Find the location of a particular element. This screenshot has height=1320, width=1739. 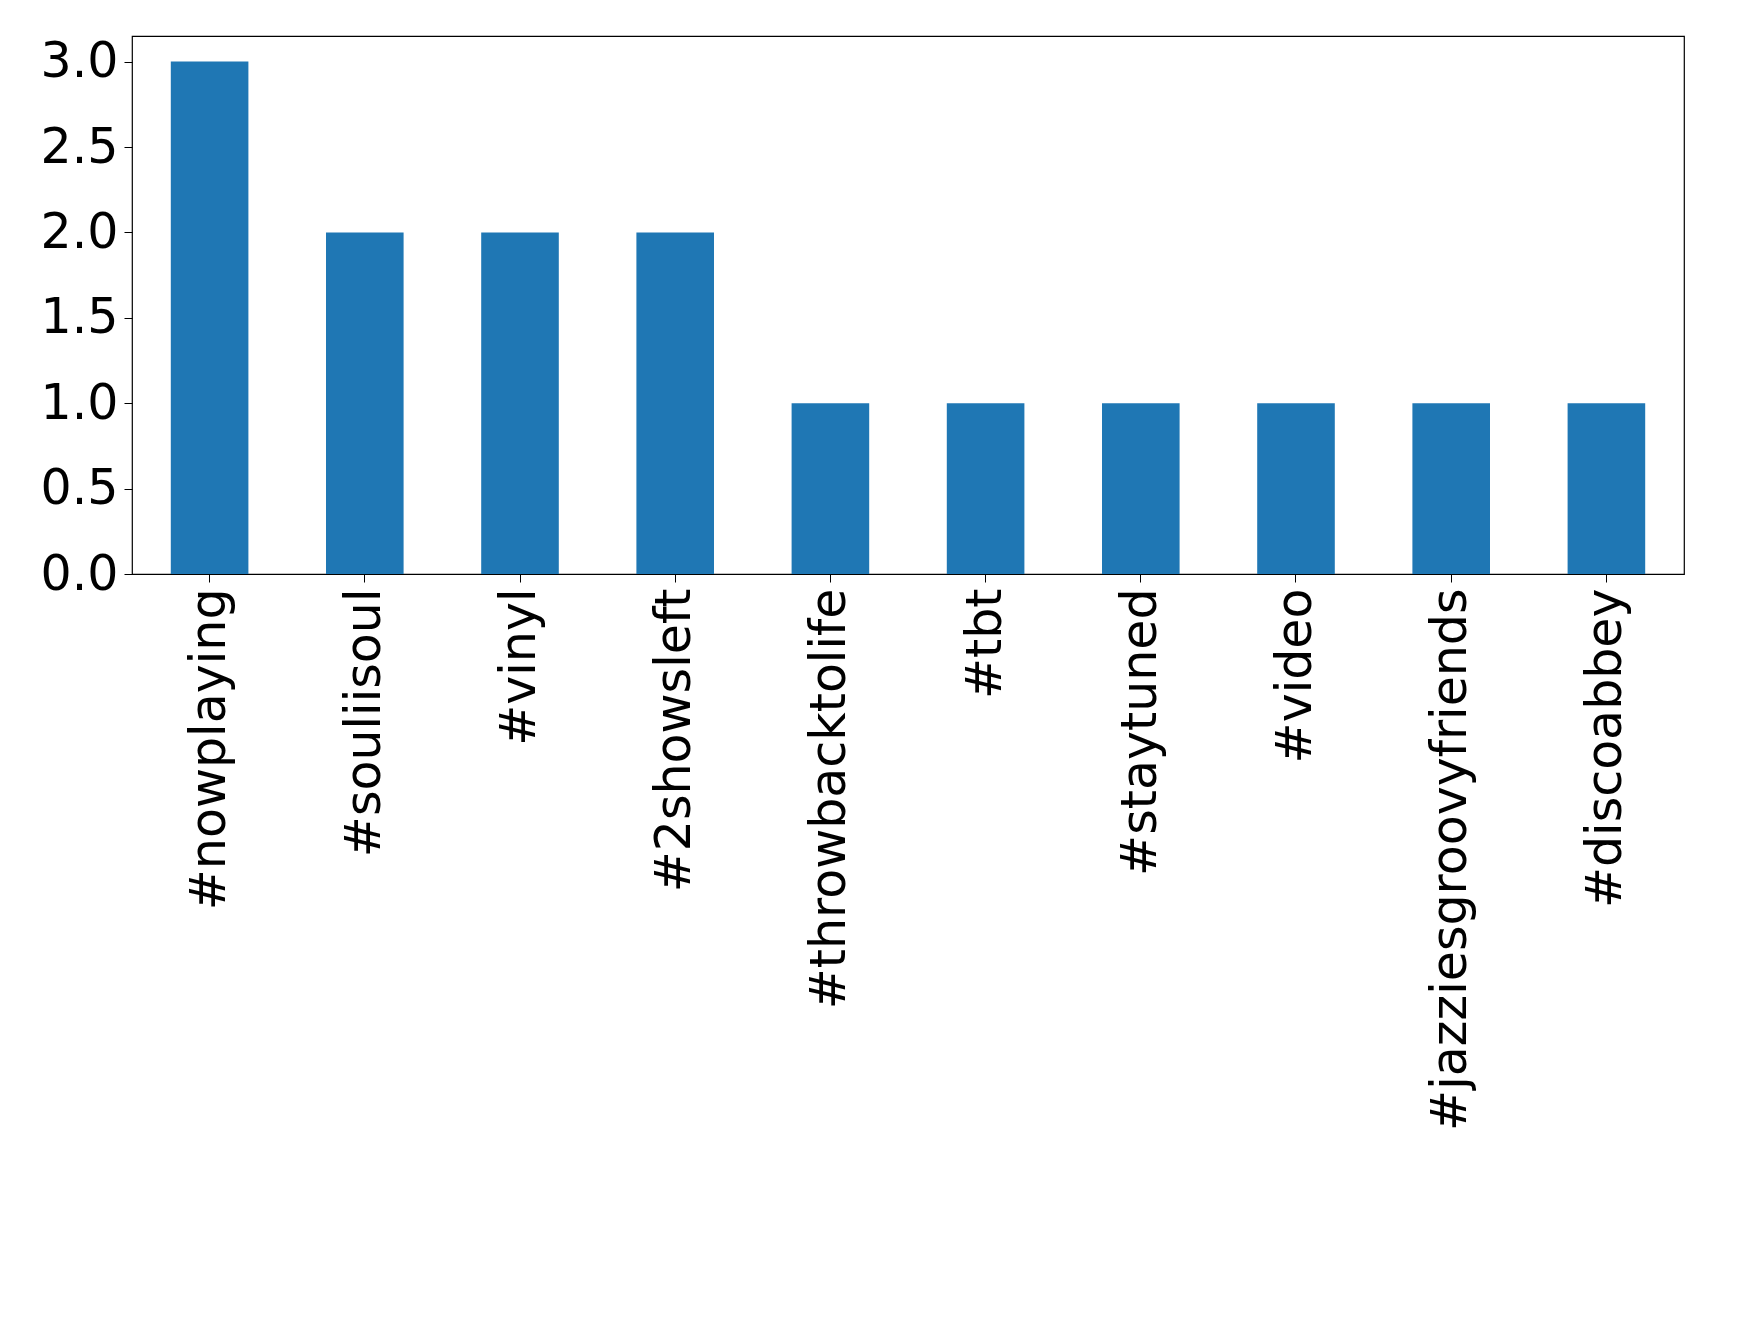

x-tick-label: #nowplaying is located at coordinates (208, 749).